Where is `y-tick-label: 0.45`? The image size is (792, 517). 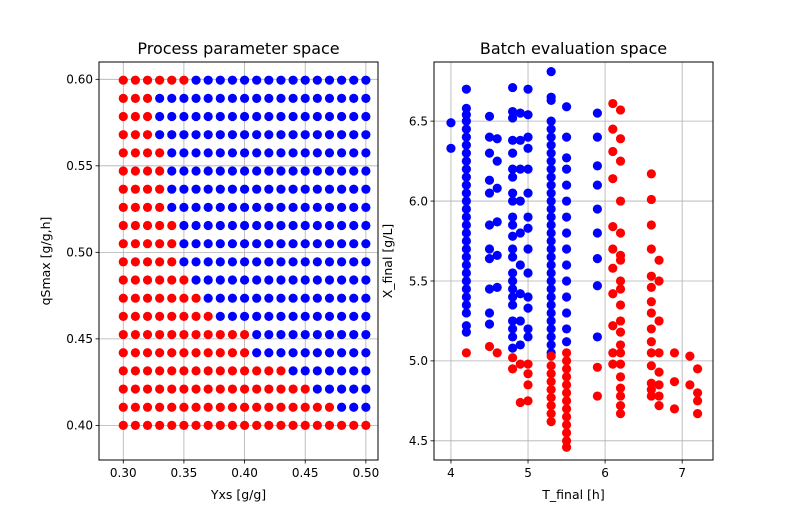
y-tick-label: 0.45 is located at coordinates (79, 339).